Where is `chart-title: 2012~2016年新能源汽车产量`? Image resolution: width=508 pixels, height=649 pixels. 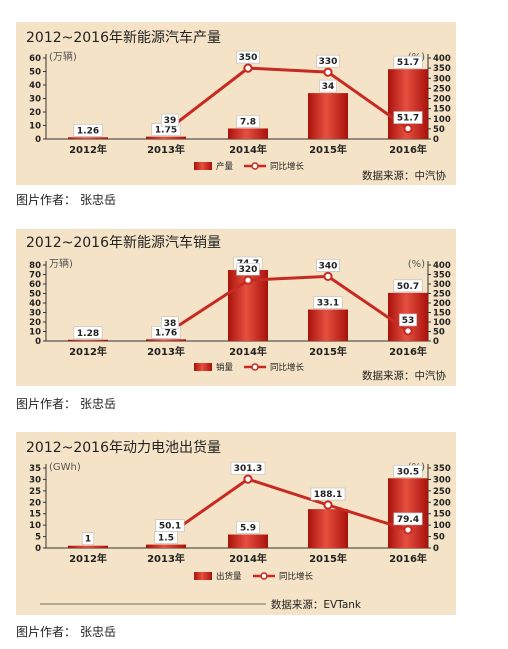 chart-title: 2012~2016年新能源汽车产量 is located at coordinates (123, 37).